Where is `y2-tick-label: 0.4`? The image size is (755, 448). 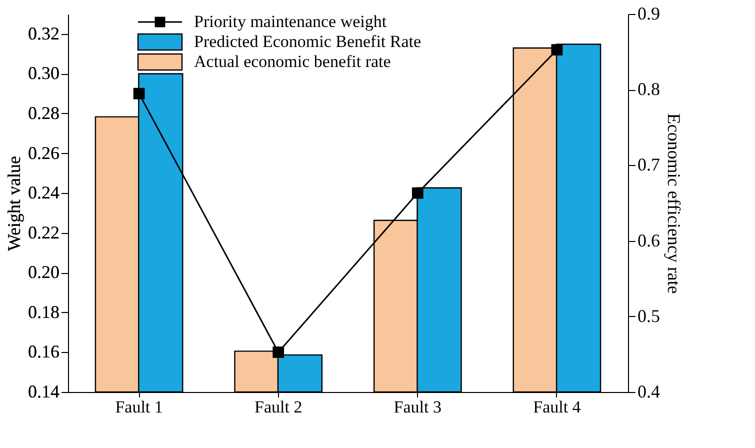 y2-tick-label: 0.4 is located at coordinates (649, 392).